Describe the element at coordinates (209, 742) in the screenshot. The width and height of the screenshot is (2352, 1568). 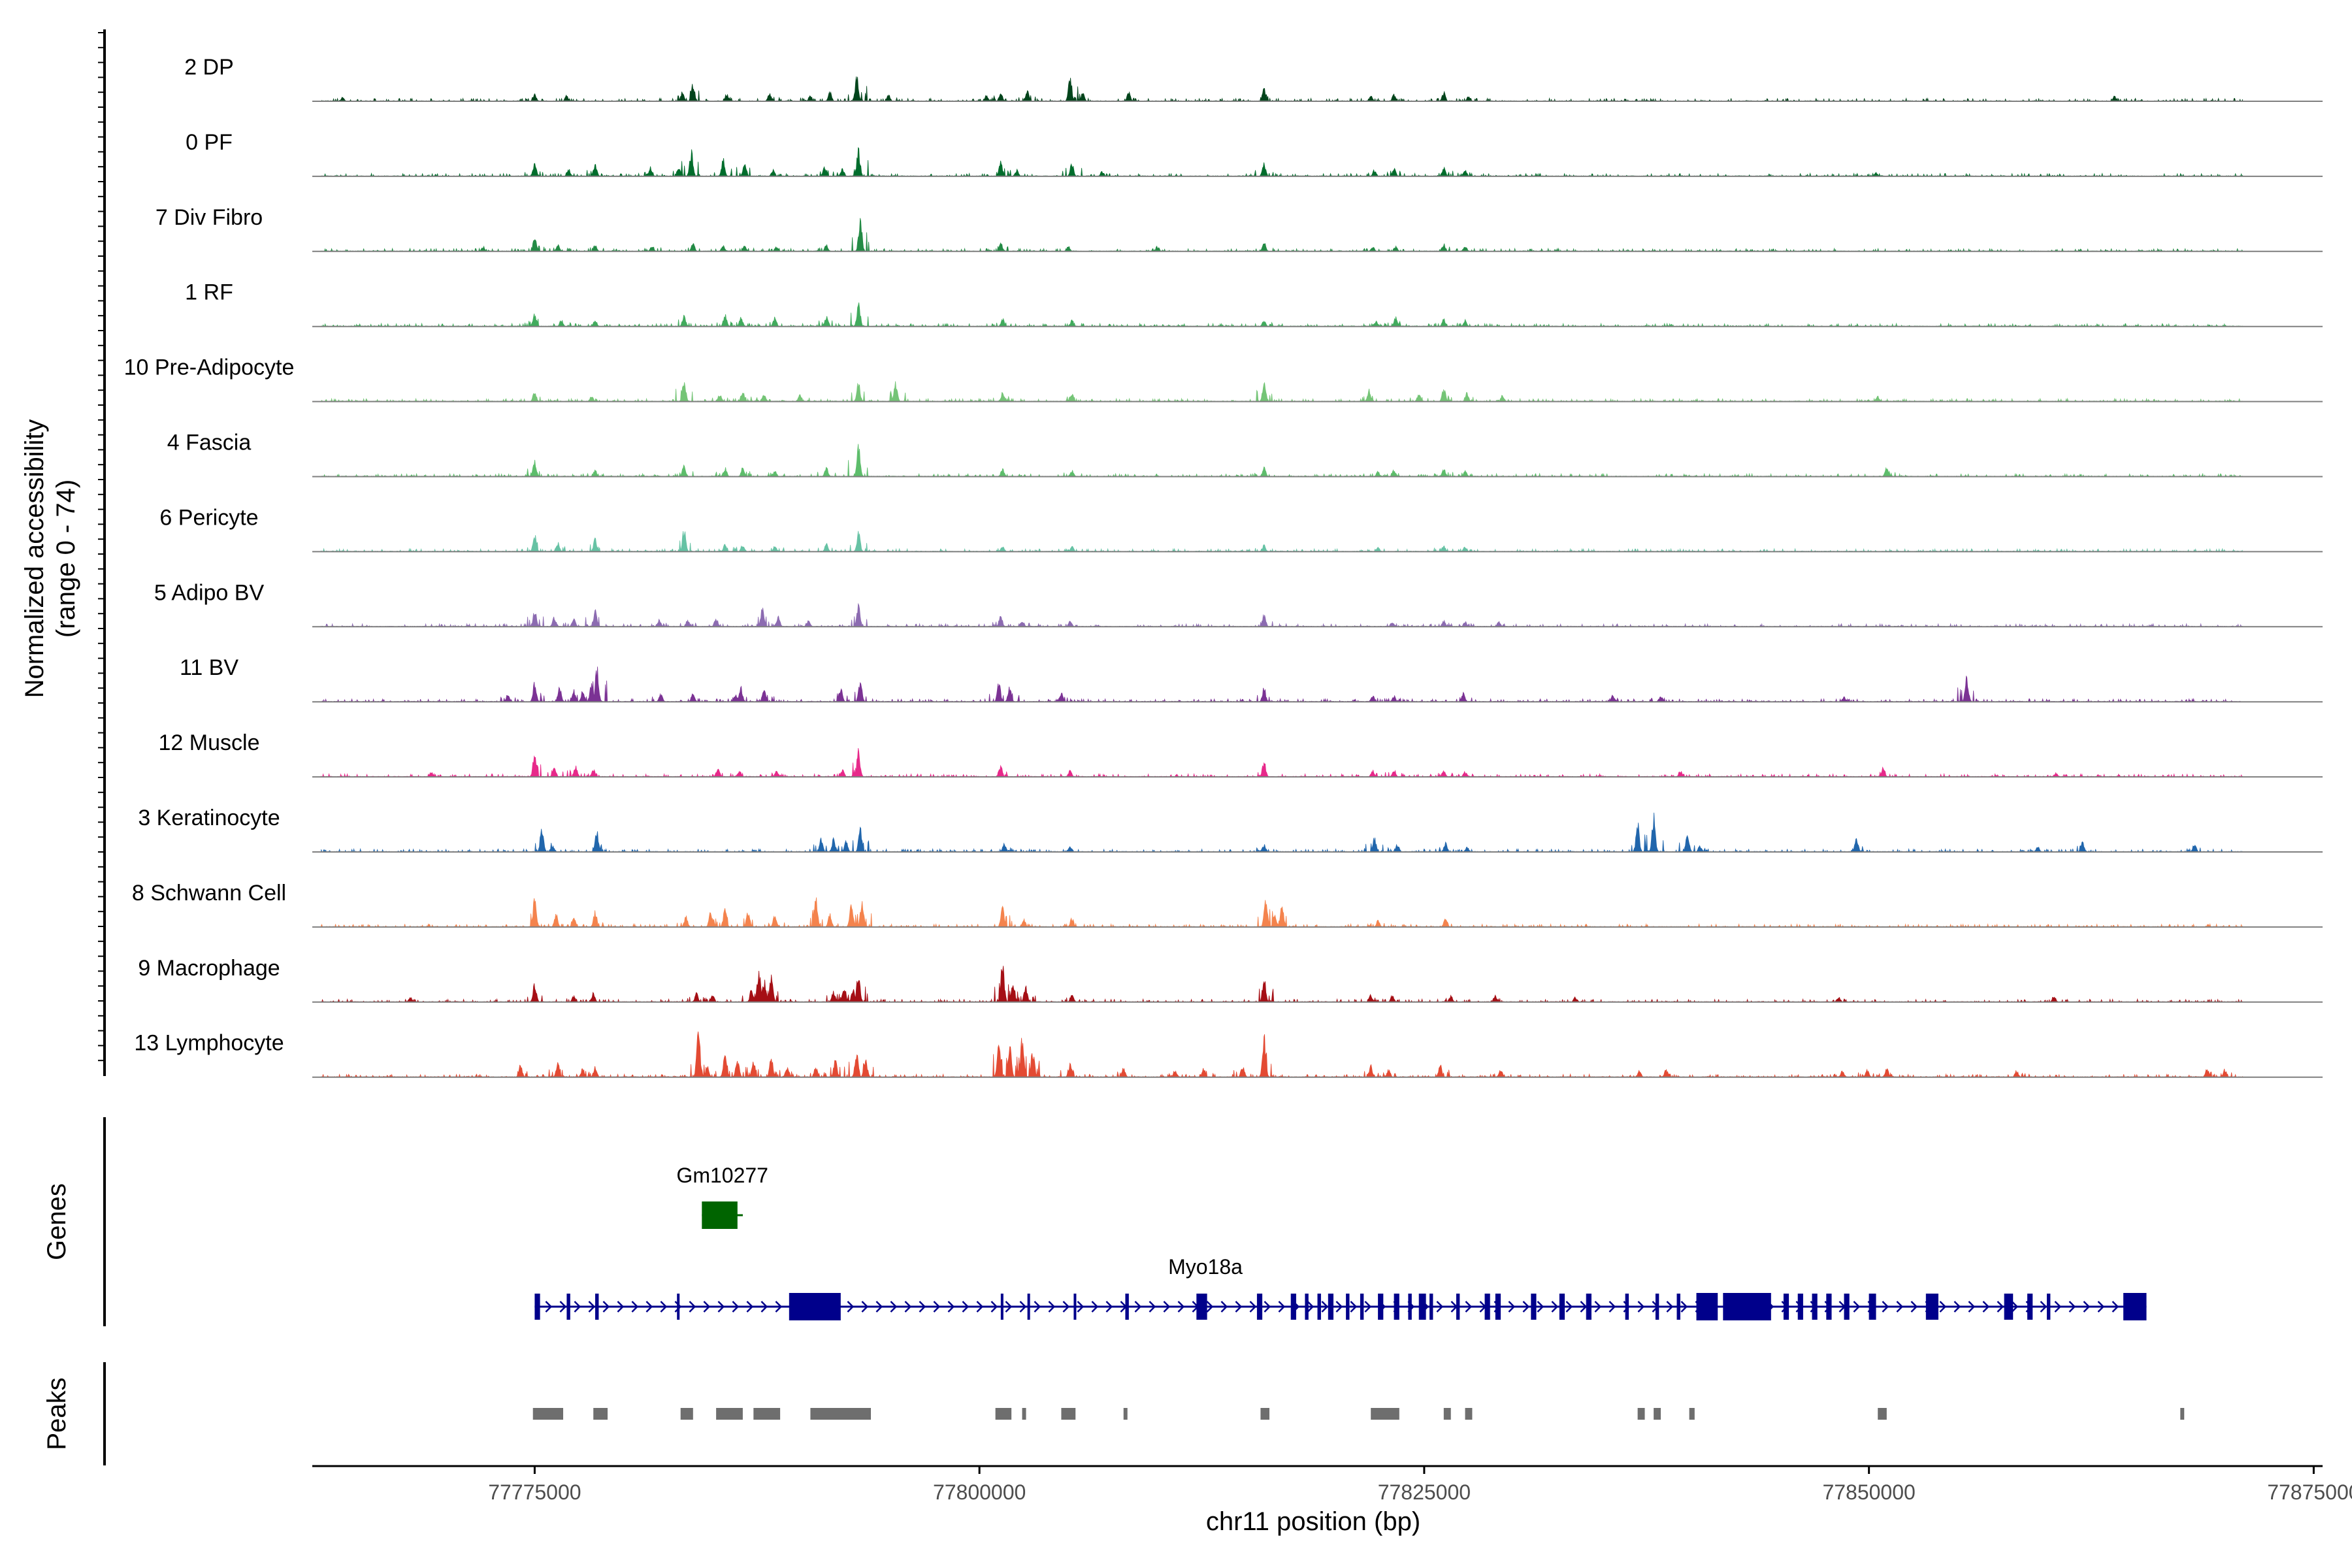
I see `track-label: 12 Muscle` at that location.